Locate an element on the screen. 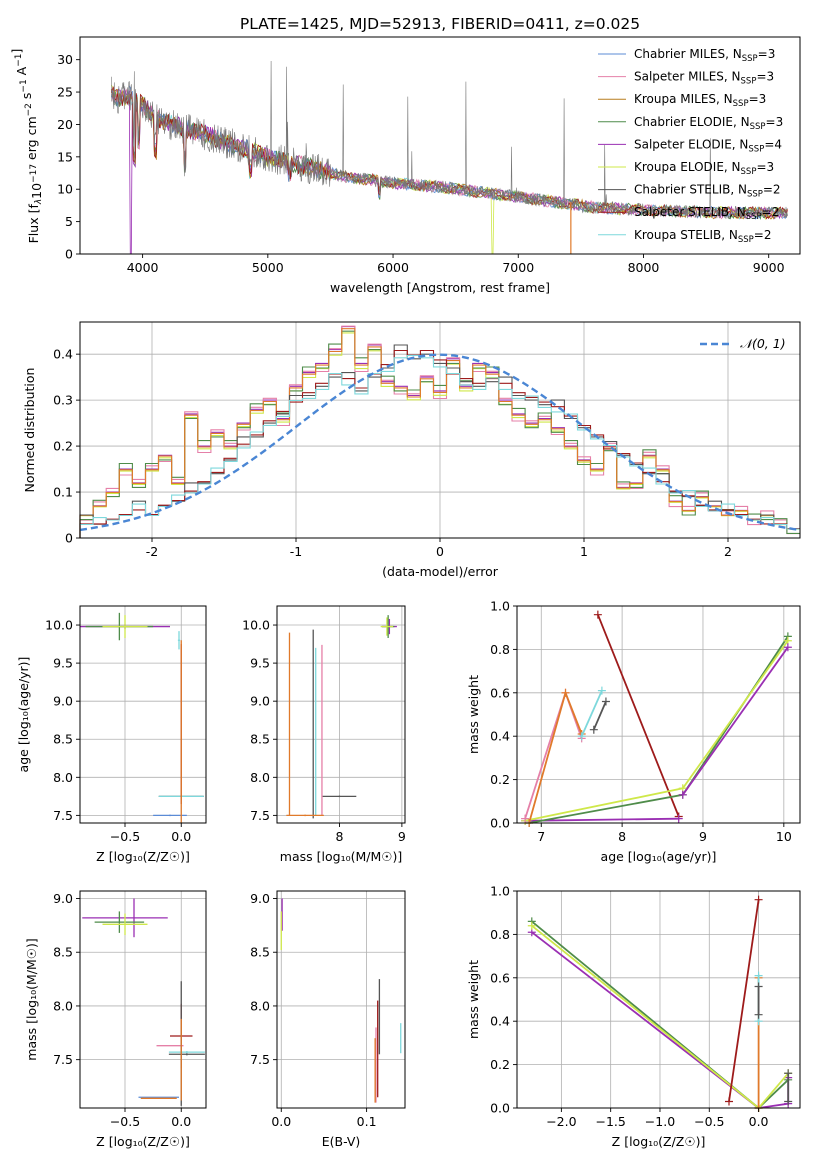 This screenshot has width=819, height=1170. y-tick-label: 0.6 is located at coordinates (500, 692).